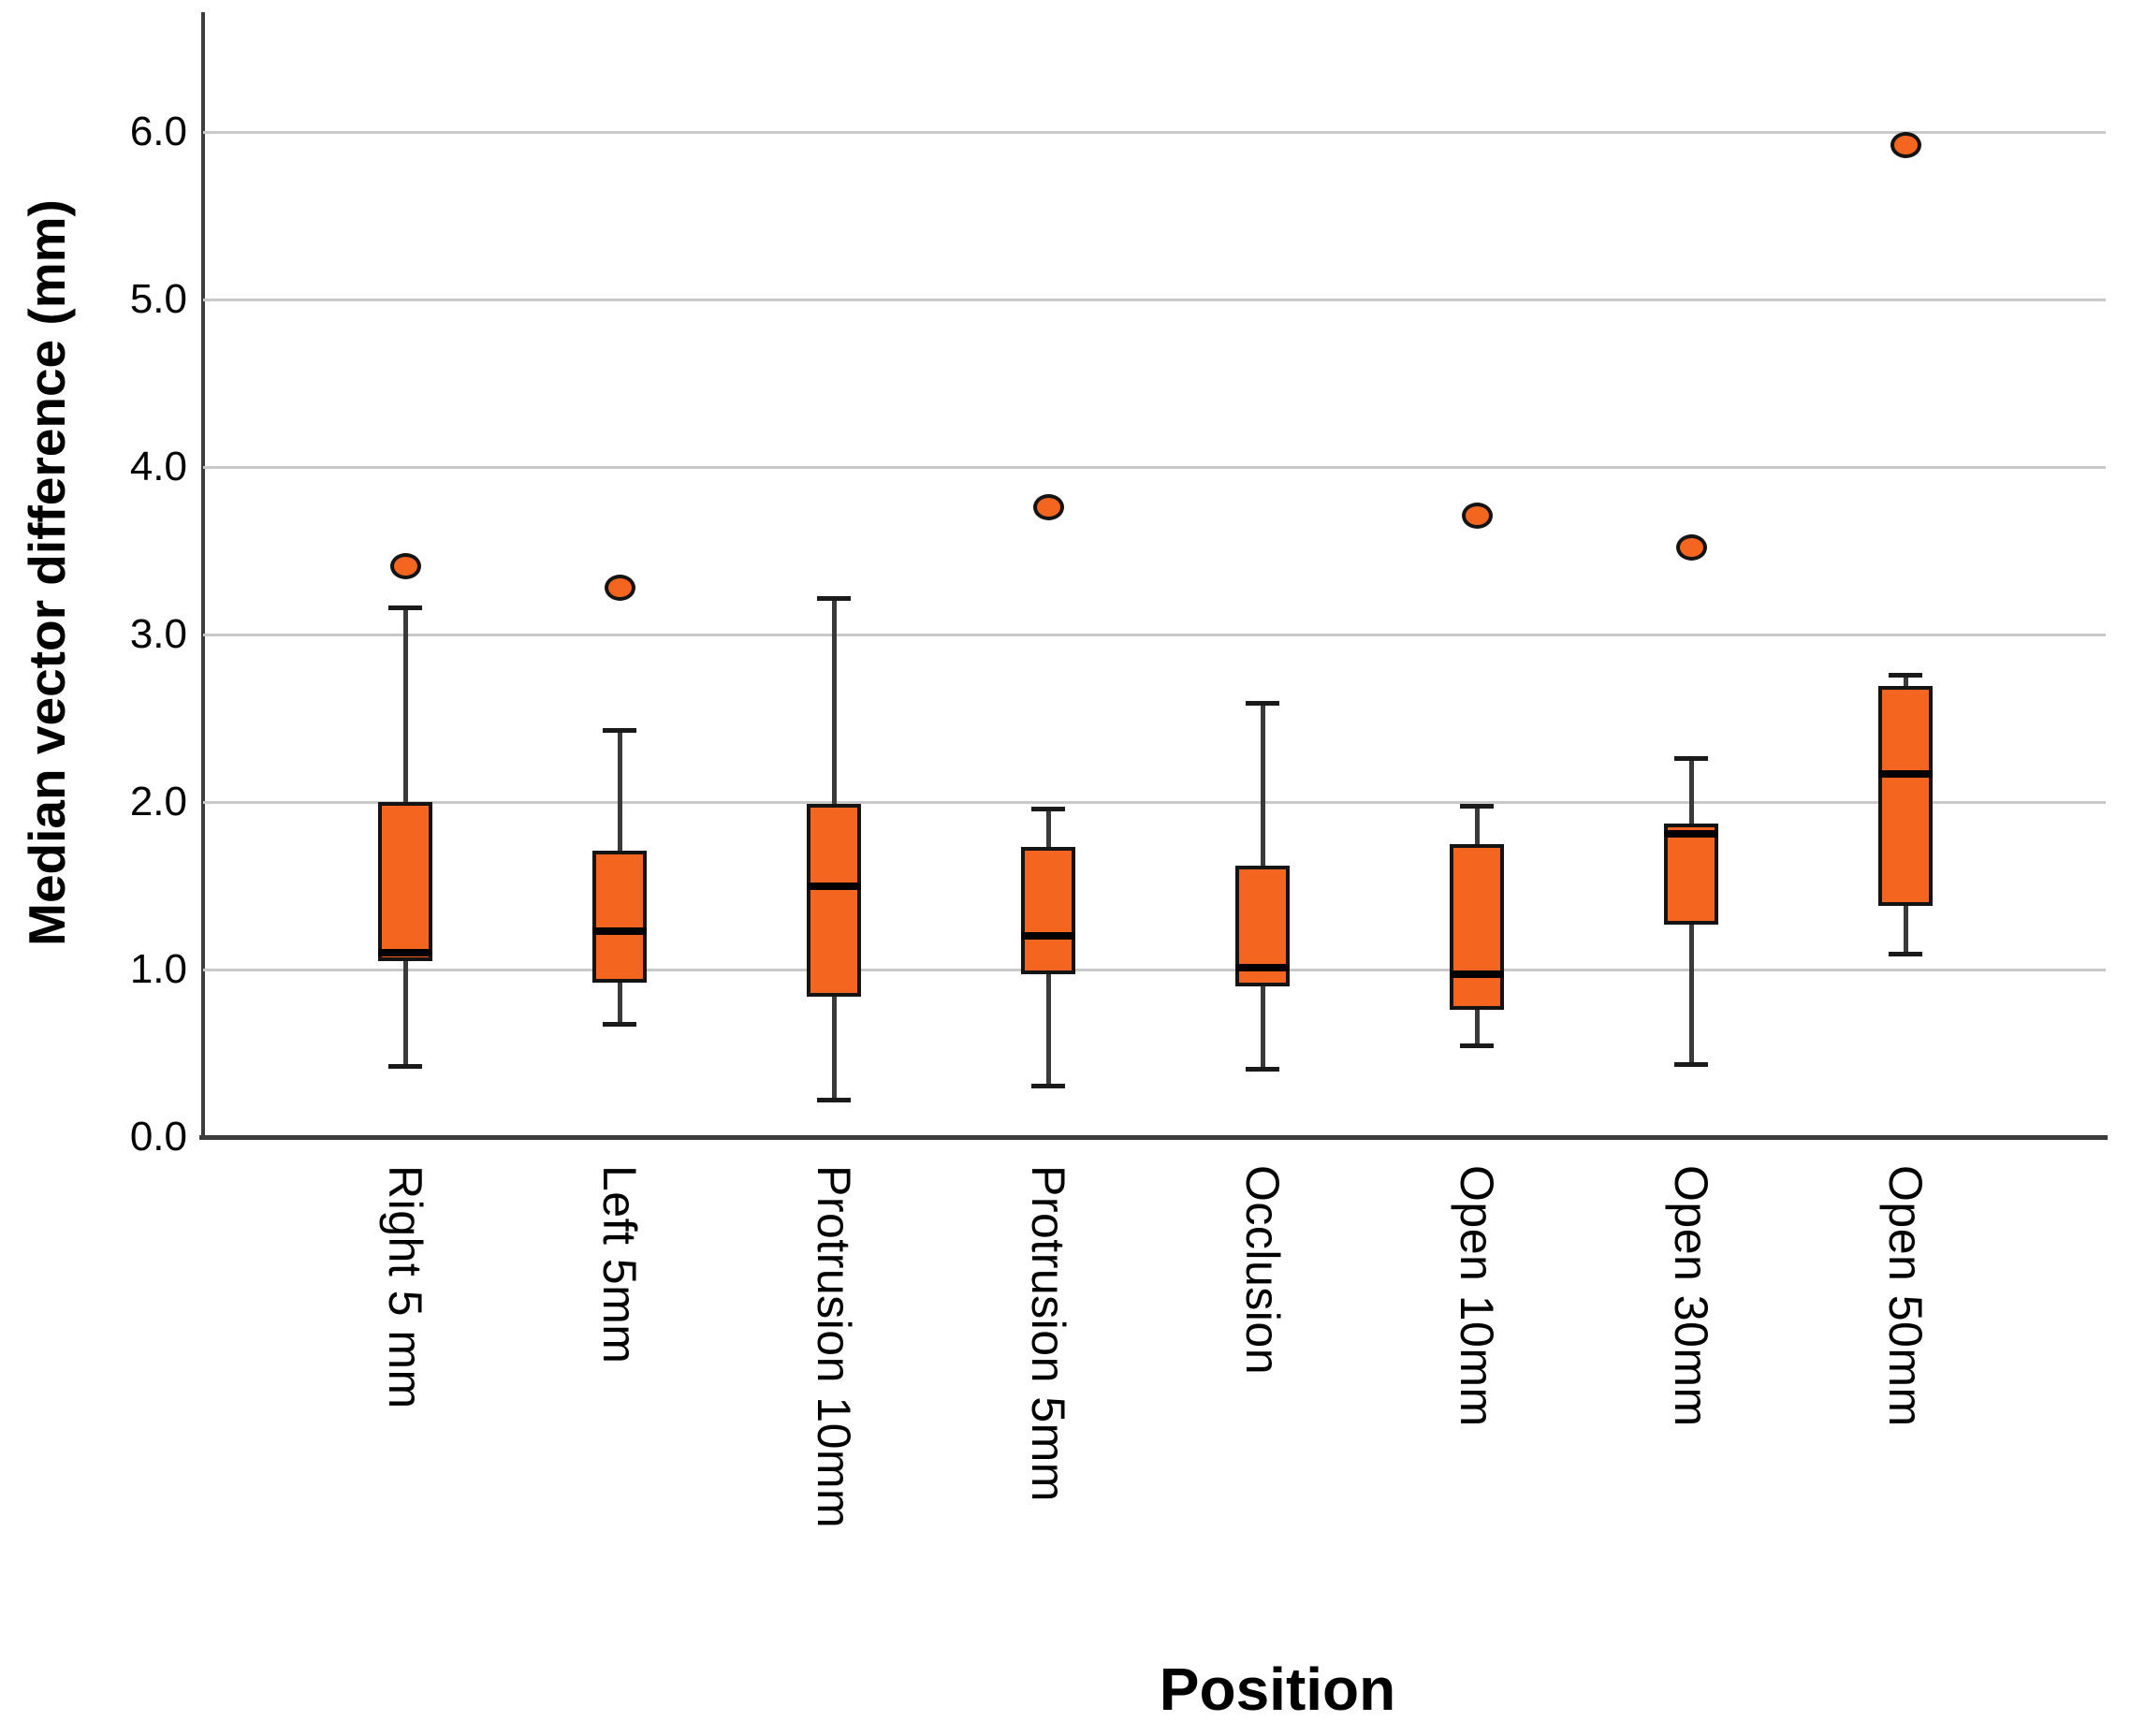  What do you see at coordinates (405, 1287) in the screenshot?
I see `x-tick-label-1: Right 5 mm` at bounding box center [405, 1287].